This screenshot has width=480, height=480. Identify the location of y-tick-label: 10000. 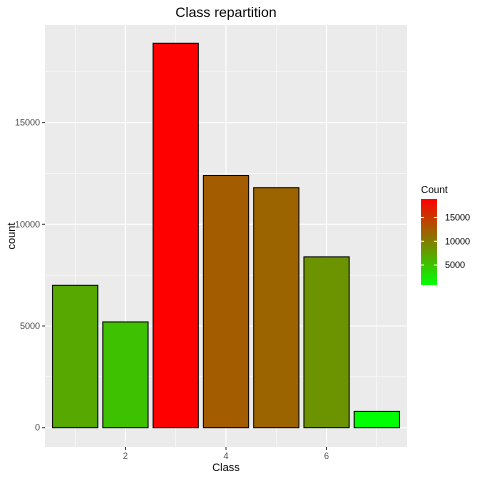
(27, 224).